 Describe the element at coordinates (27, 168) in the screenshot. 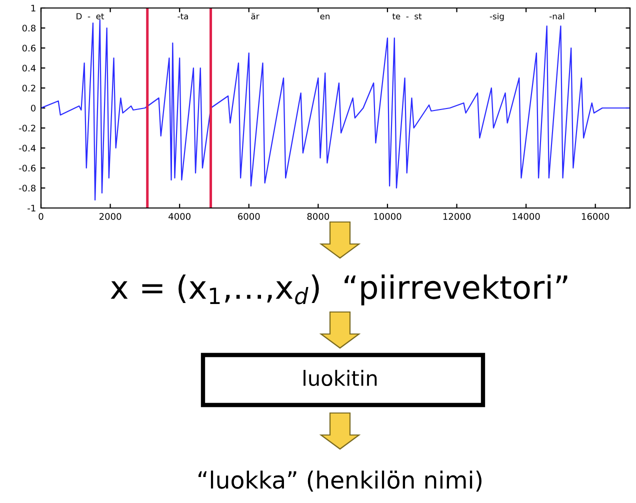

I see `y-tick-label: -0.6` at that location.